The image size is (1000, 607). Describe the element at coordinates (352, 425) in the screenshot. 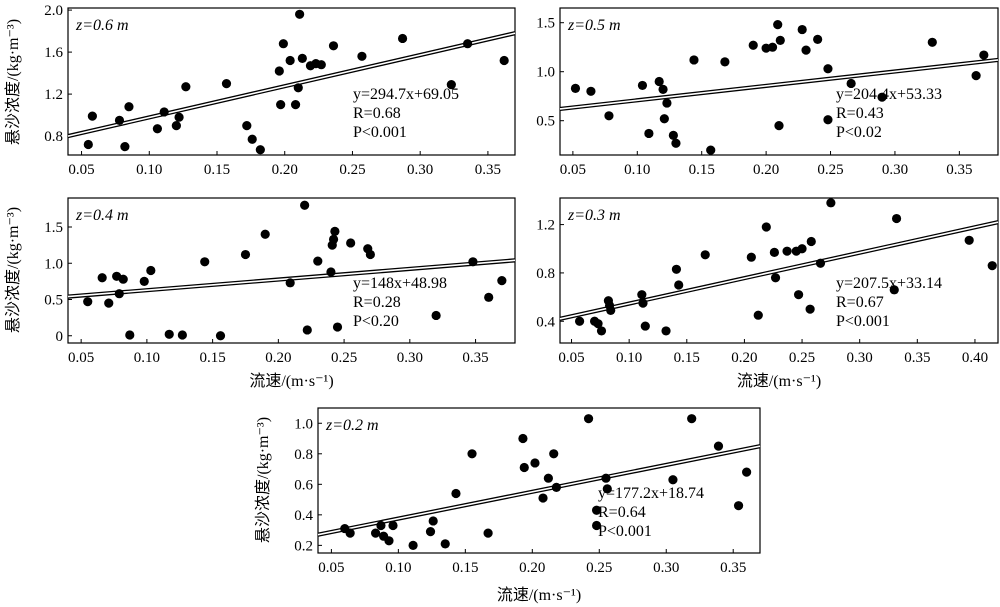

I see `panel-label: z=0.2 m` at that location.